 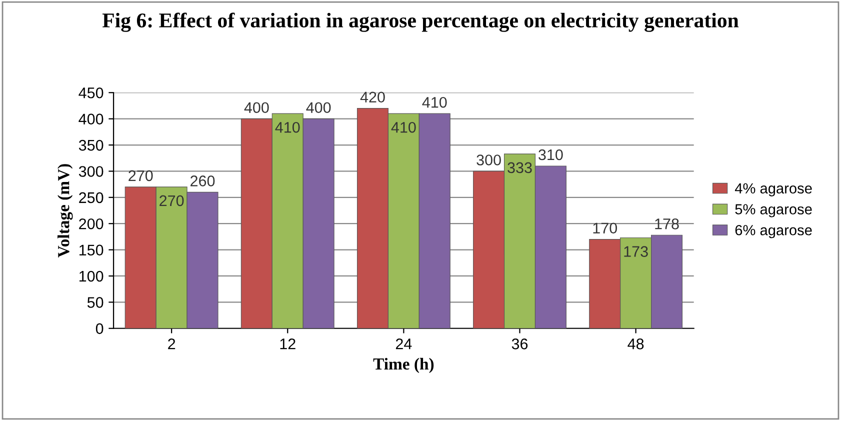 What do you see at coordinates (372, 97) in the screenshot?
I see `data-label: 420` at bounding box center [372, 97].